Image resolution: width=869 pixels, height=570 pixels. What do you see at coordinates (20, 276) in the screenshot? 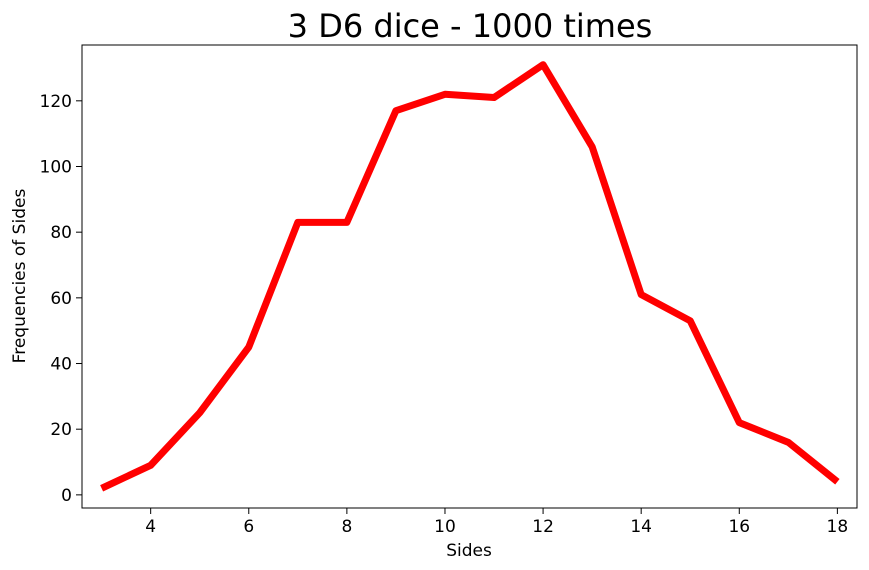
I see `y-axis-label: Frequencies of Sides` at bounding box center [20, 276].